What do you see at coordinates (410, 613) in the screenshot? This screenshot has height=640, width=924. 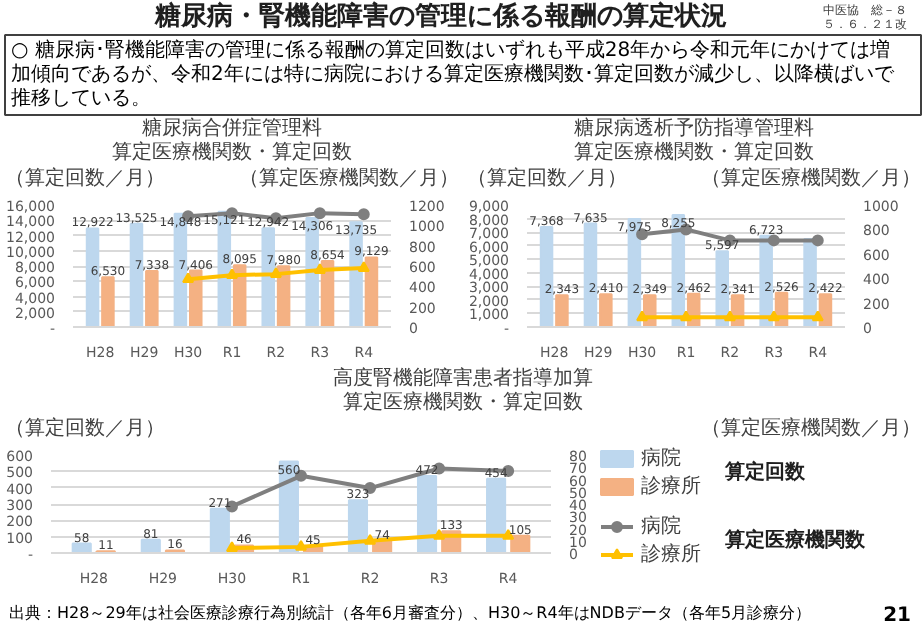 I see `source-note: 出典：H28～29年は社会医療診療行為別統計（各年6月審査分）、H30～R4年はNDBデータ（各年5月診療分）` at bounding box center [410, 613].